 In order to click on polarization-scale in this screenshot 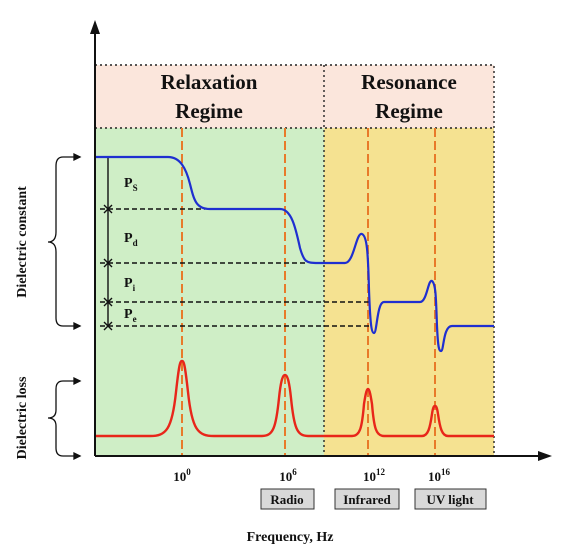, I will do `click(108, 244)`.